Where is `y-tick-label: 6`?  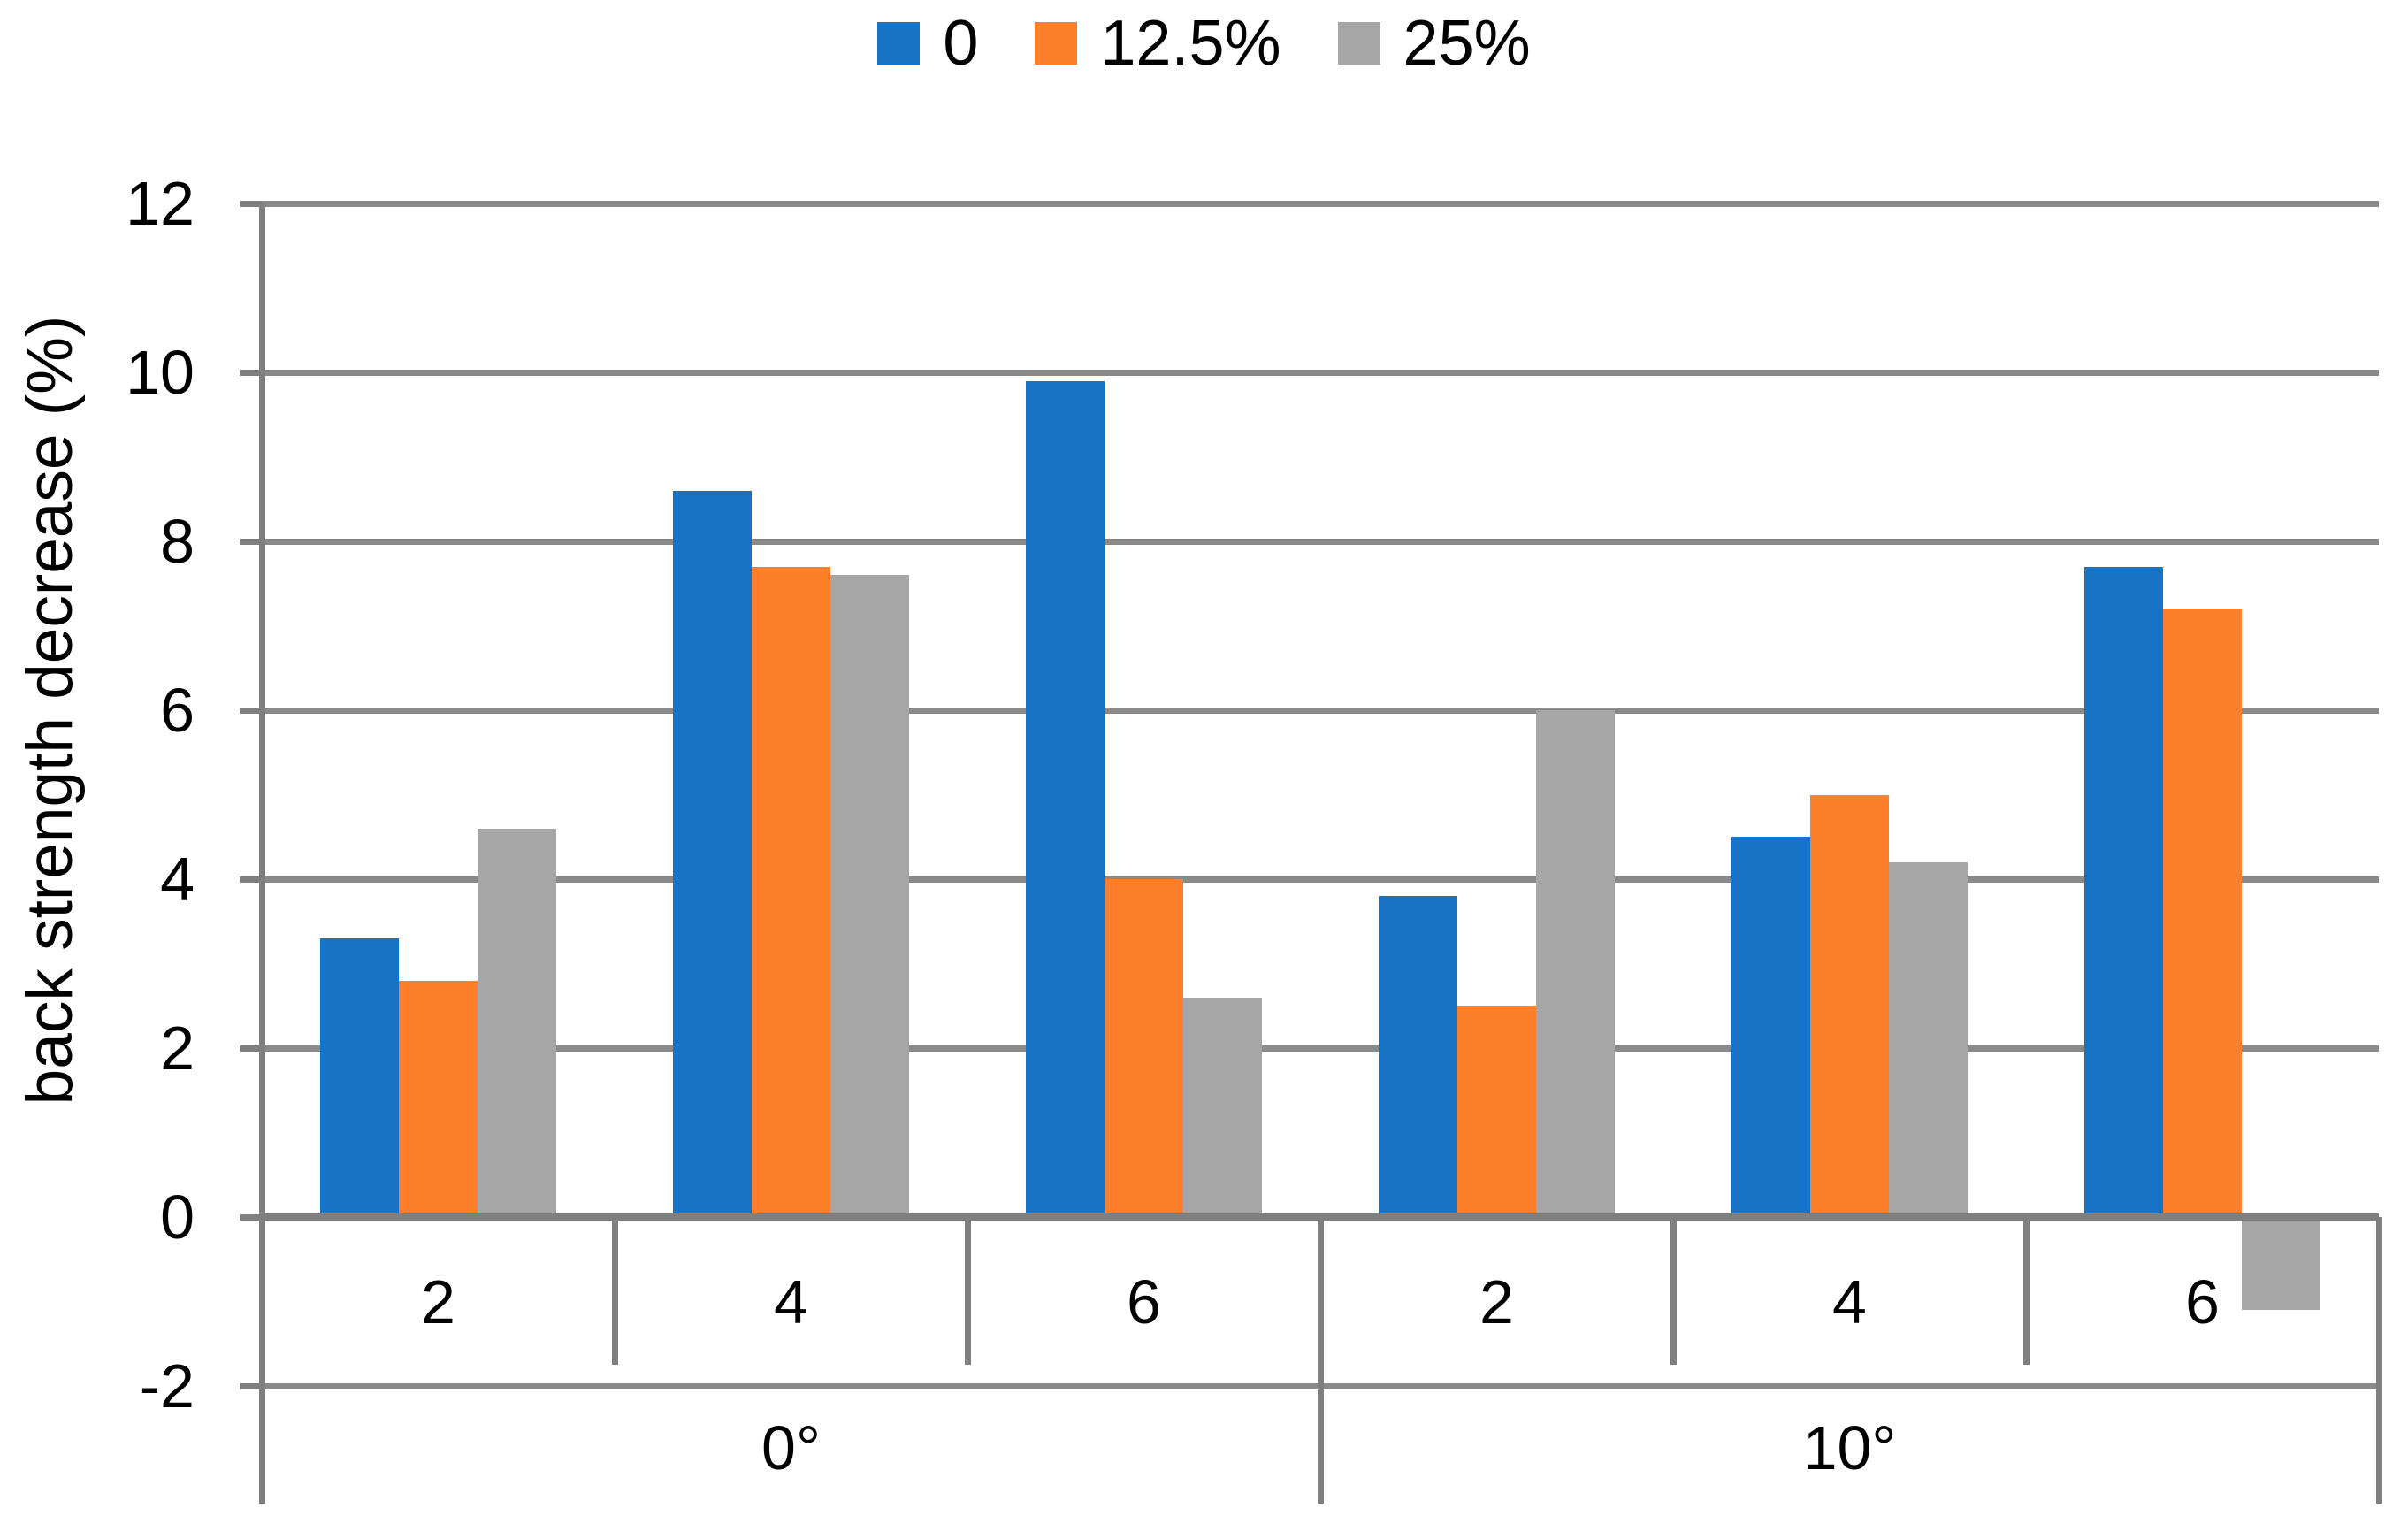 y-tick-label: 6 is located at coordinates (177, 710).